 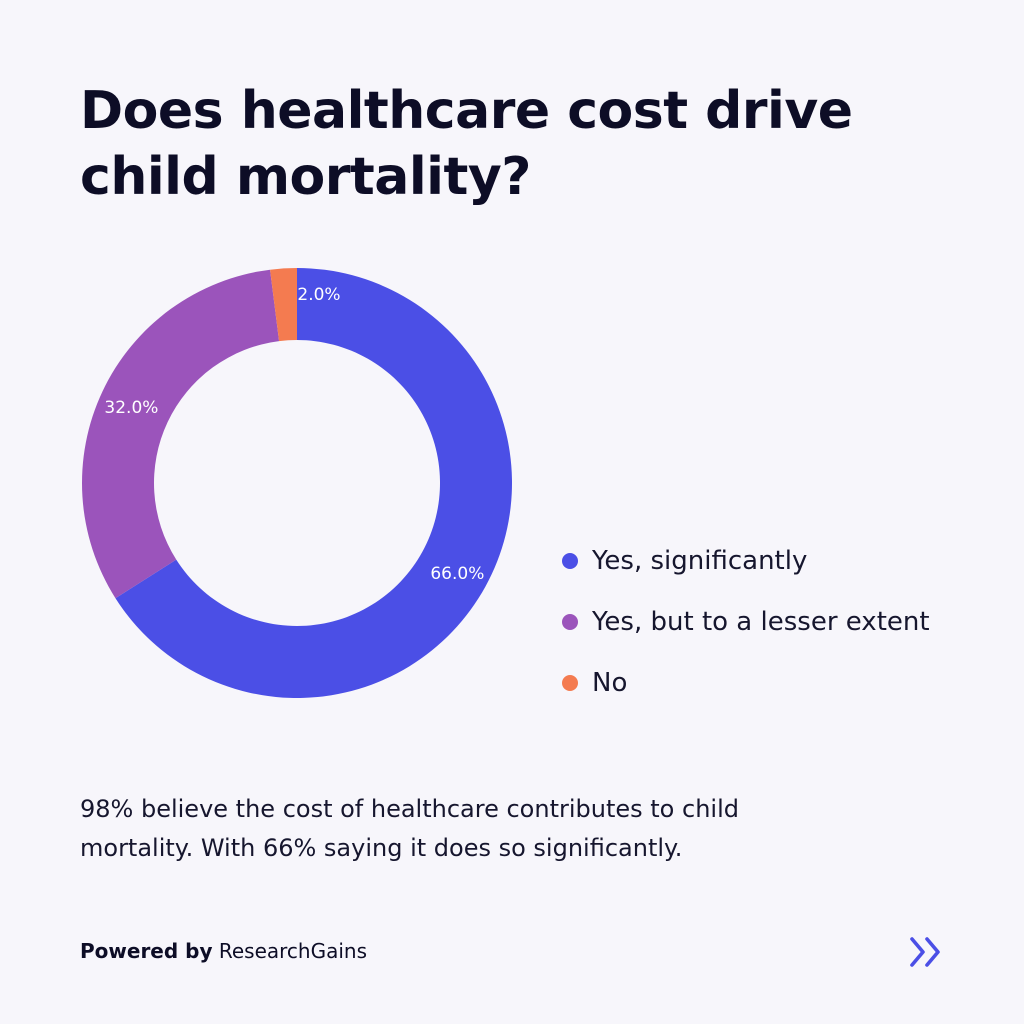 I want to click on brand-name: ResearchGains, so click(x=293, y=951).